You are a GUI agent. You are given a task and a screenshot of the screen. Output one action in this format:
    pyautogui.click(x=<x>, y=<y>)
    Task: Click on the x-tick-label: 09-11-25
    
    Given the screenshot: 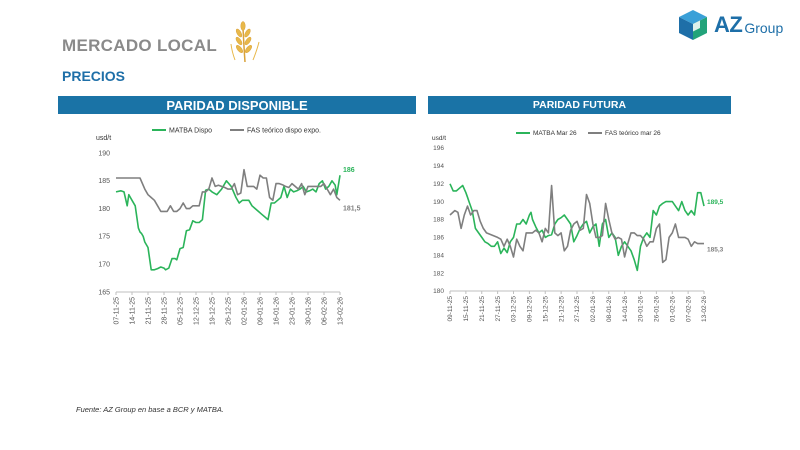 What is the action you would take?
    pyautogui.click(x=450, y=309)
    